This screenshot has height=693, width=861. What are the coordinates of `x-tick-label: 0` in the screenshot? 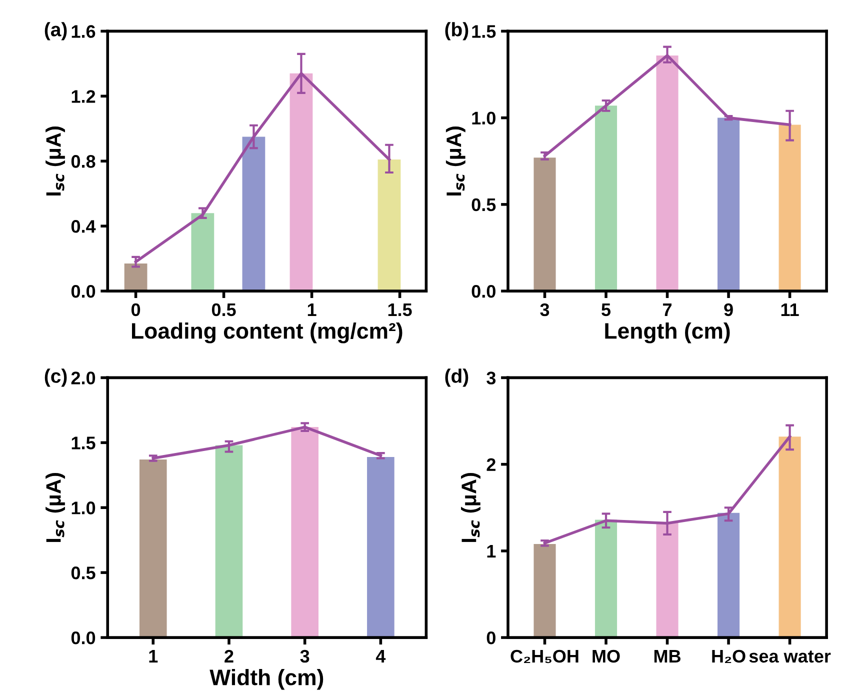 It's located at (135, 309).